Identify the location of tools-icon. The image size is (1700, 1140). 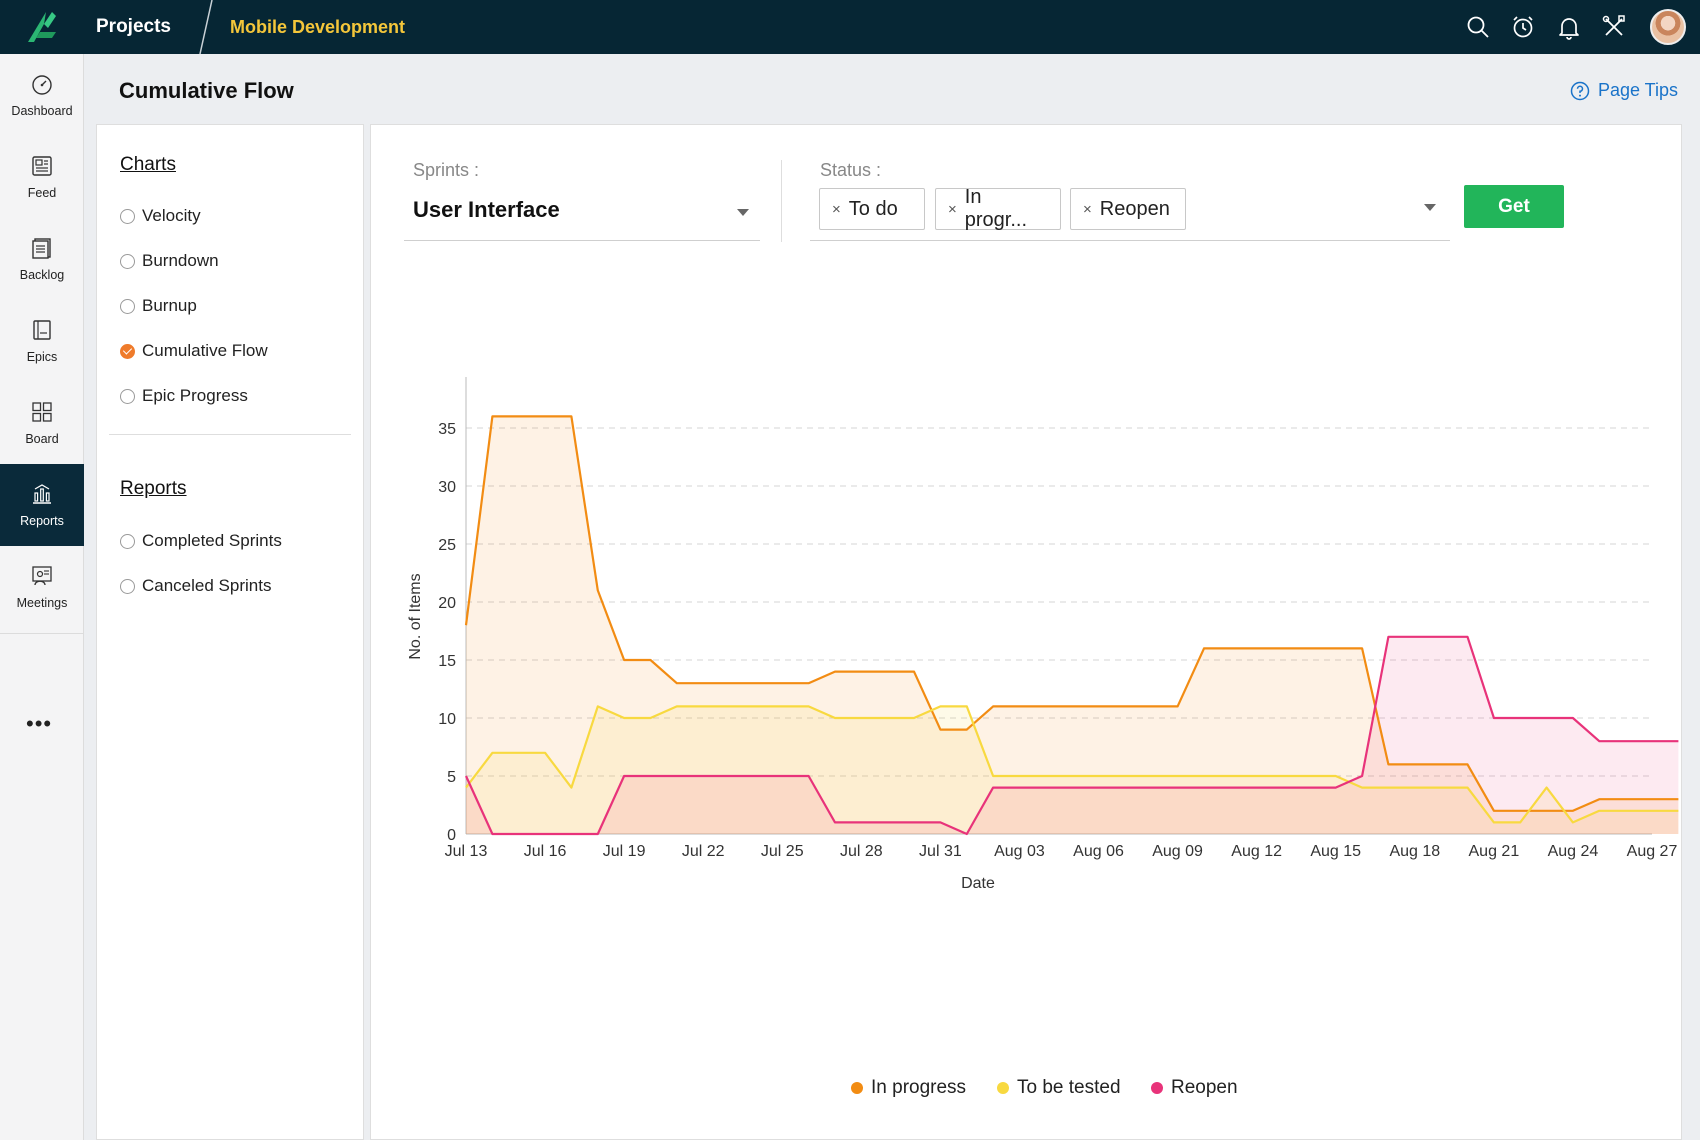
(1614, 27).